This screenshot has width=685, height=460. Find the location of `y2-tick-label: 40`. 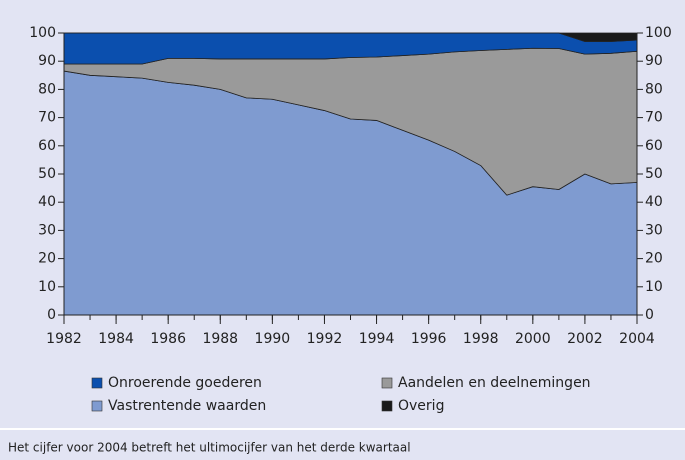

y2-tick-label: 40 is located at coordinates (654, 202).